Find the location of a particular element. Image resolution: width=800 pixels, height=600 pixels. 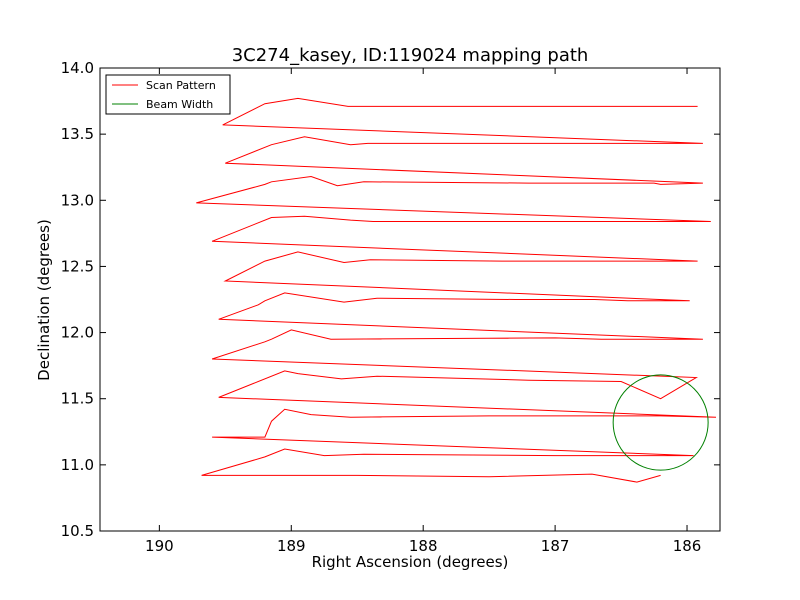

y-tick-label: 11.5 is located at coordinates (77, 399).